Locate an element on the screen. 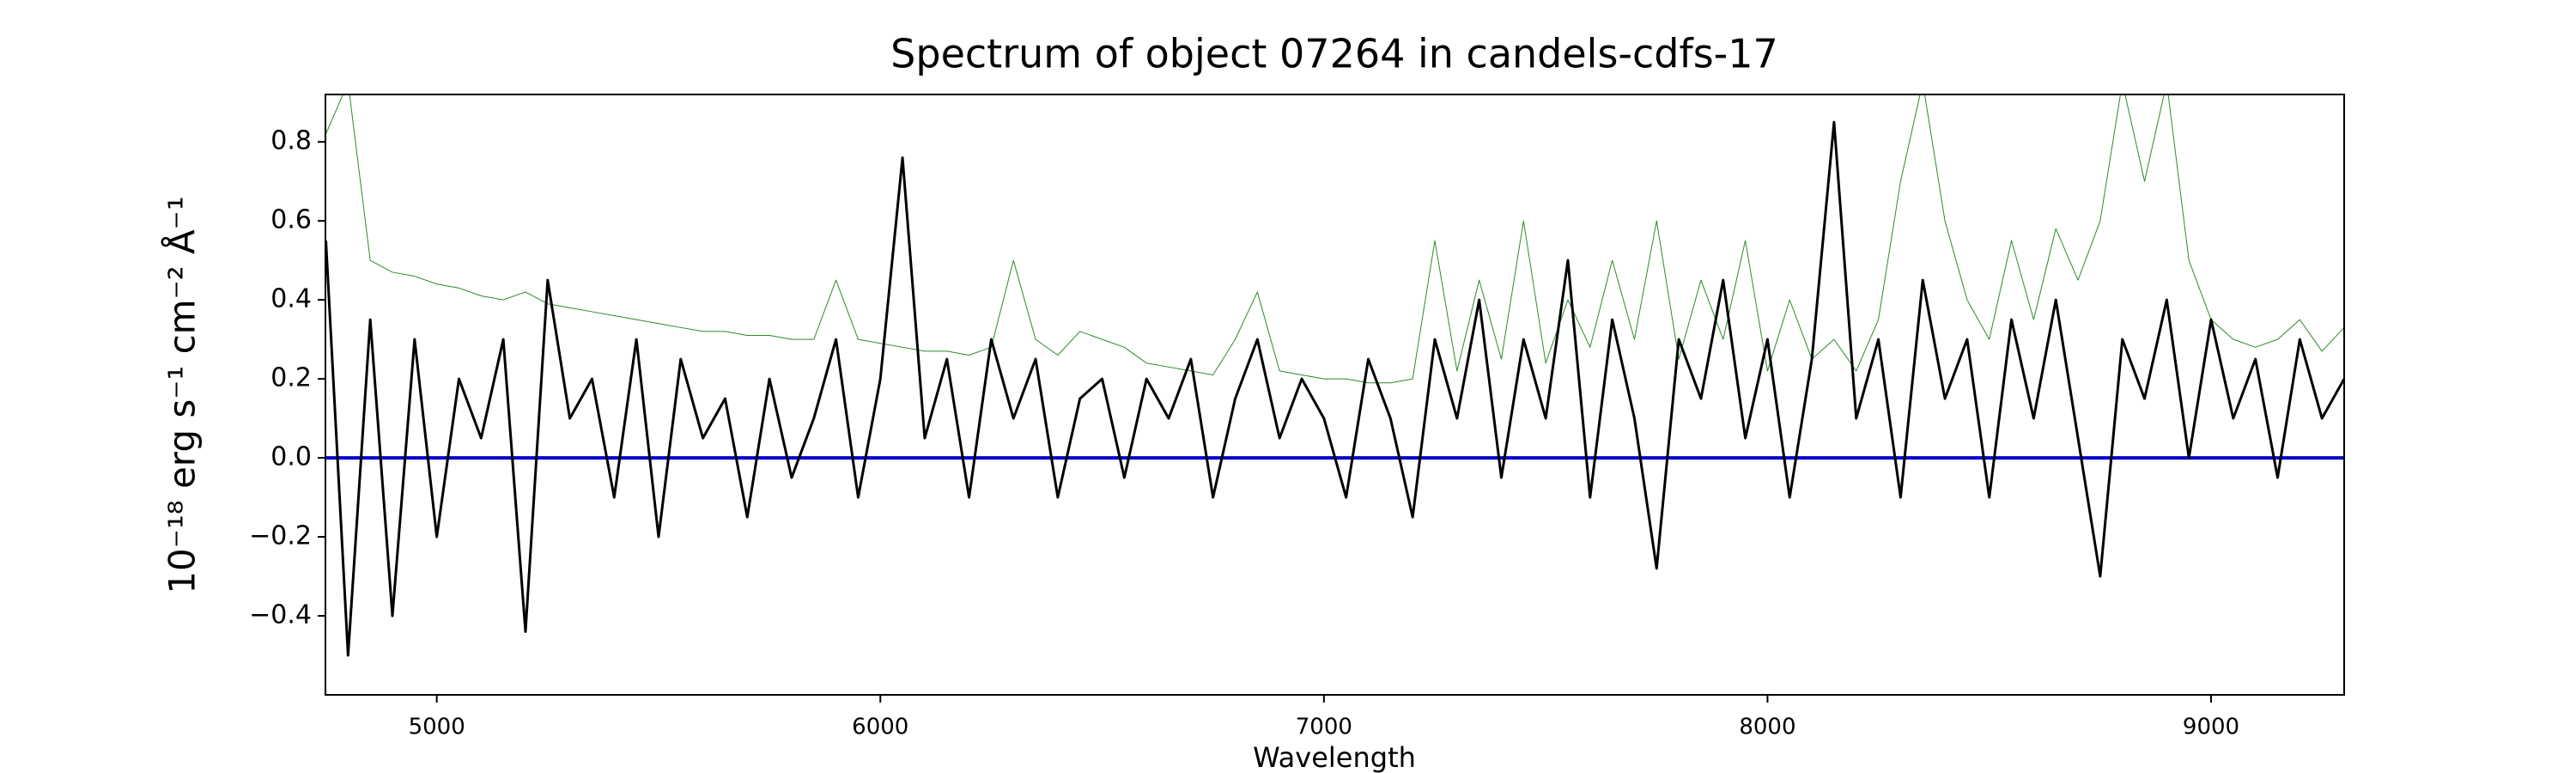 This screenshot has width=2576, height=773. y-tick-label: 0.0 is located at coordinates (291, 457).